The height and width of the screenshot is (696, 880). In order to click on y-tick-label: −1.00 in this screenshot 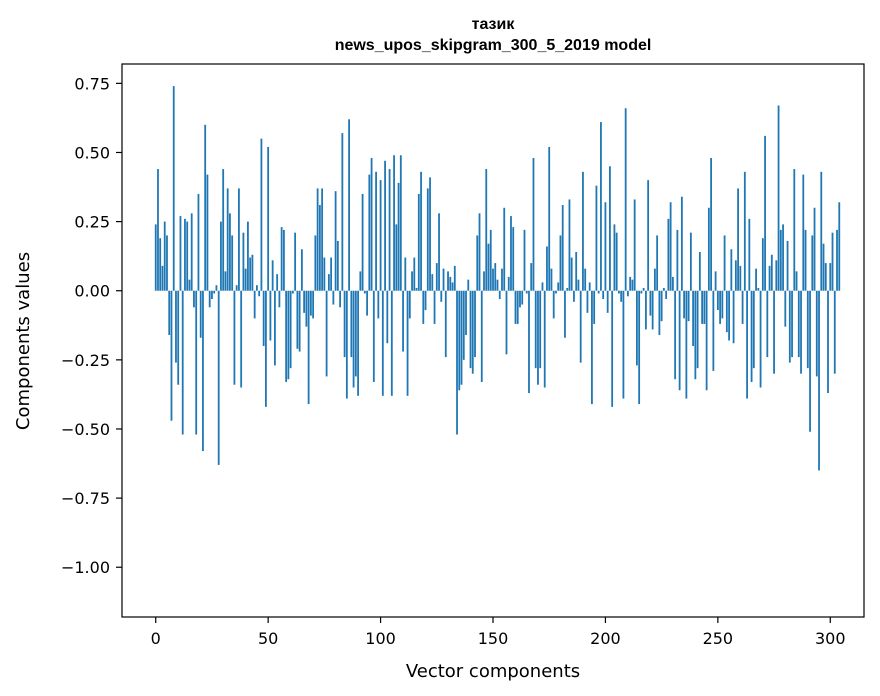, I will do `click(85, 567)`.